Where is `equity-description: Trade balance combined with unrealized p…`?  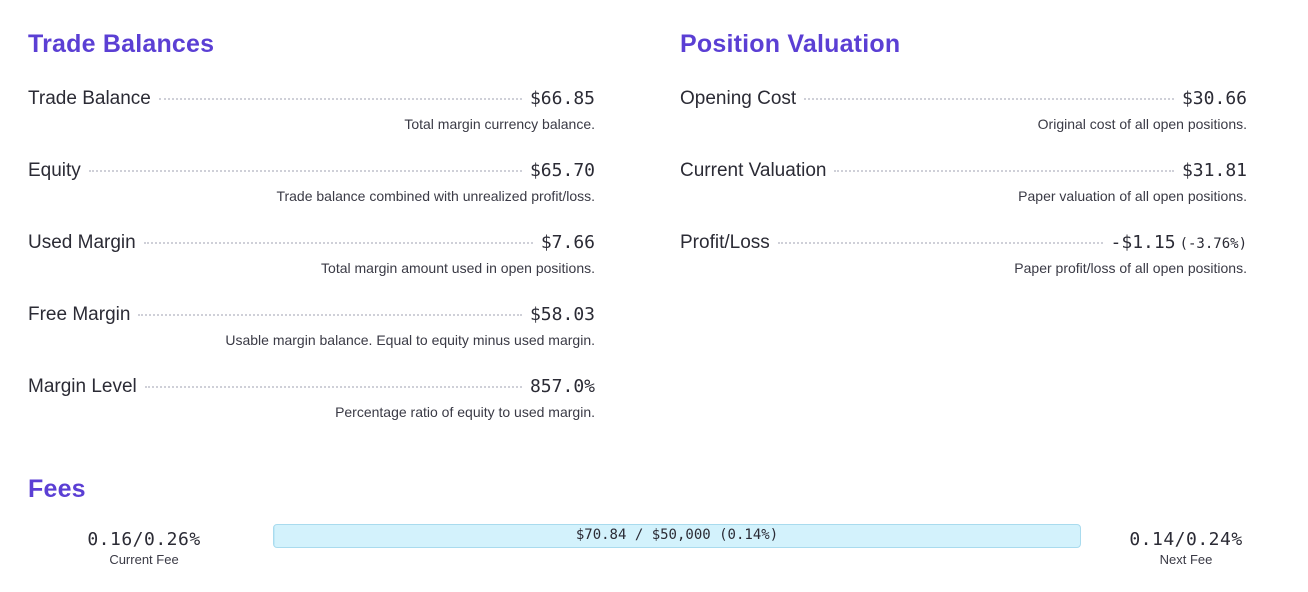 equity-description: Trade balance combined with unrealized p… is located at coordinates (435, 196).